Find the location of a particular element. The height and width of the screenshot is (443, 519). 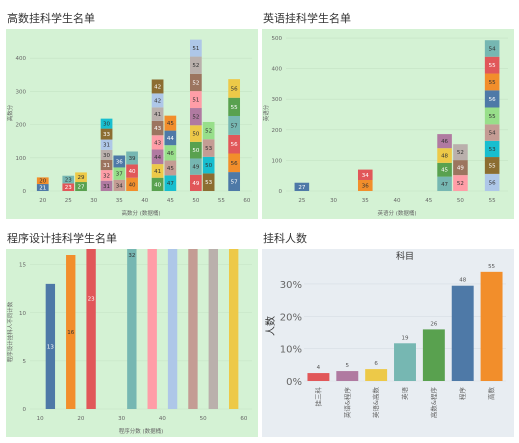

y-tick-label: 0 is located at coordinates (25, 192).